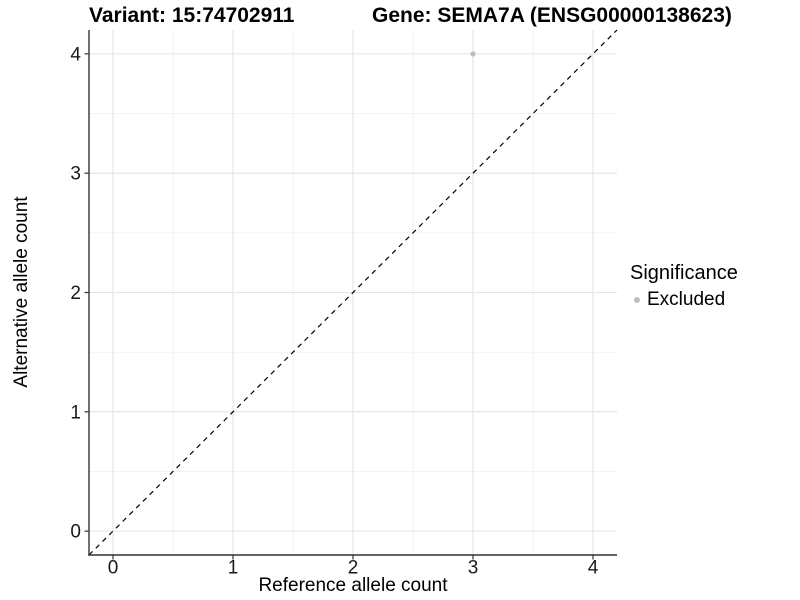  I want to click on legend-point-icon, so click(637, 300).